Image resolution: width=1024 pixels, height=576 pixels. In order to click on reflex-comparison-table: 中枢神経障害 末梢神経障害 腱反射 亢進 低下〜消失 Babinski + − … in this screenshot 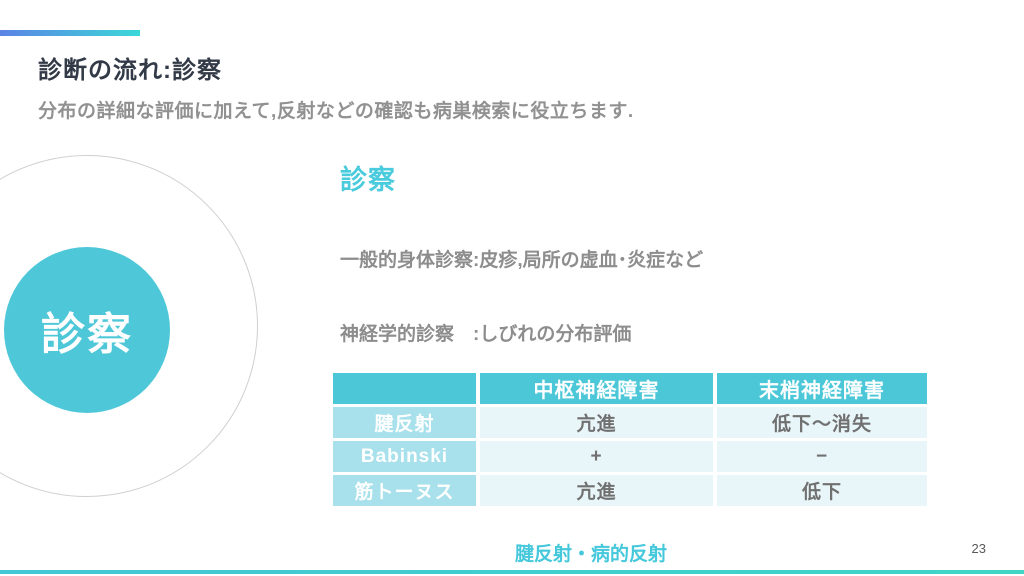, I will do `click(630, 439)`.